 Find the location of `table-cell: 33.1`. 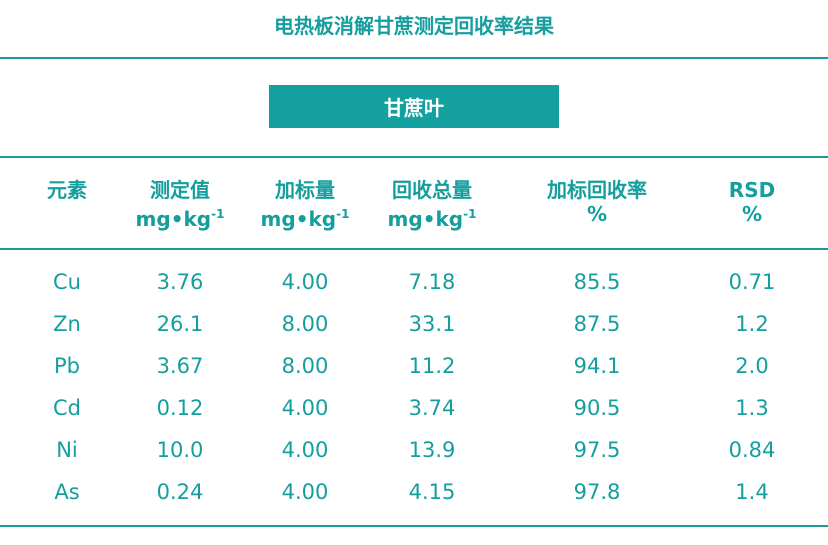

table-cell: 33.1 is located at coordinates (432, 324).